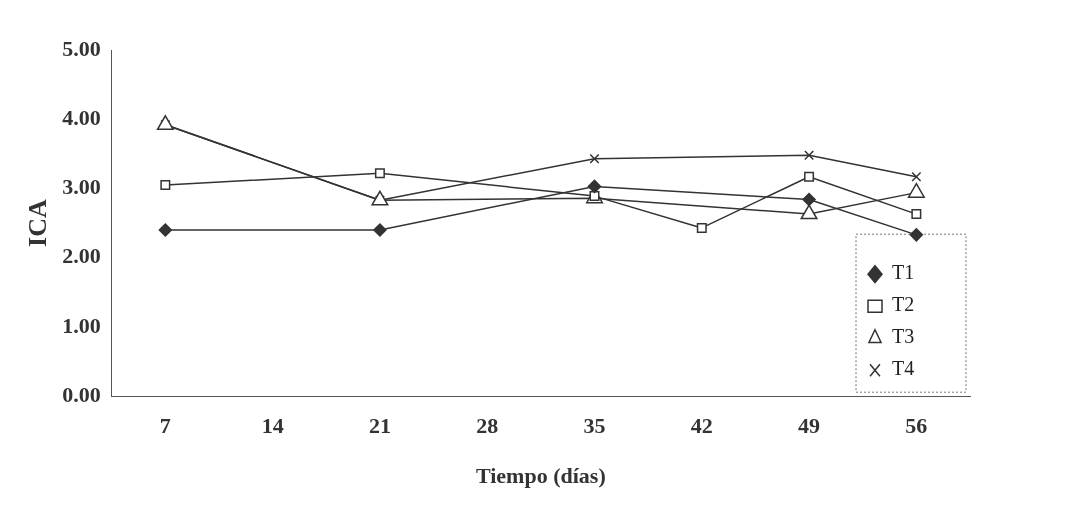 The image size is (1070, 525). I want to click on legend-label: T2, so click(903, 304).